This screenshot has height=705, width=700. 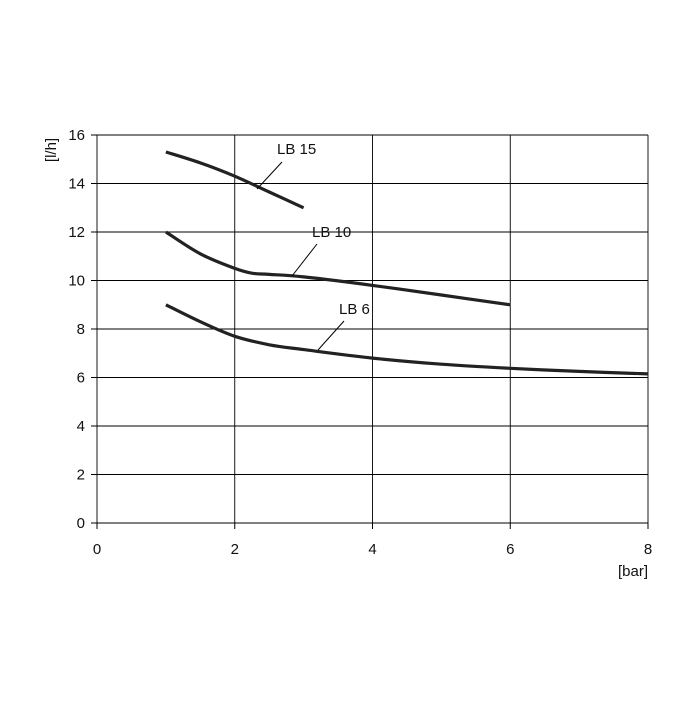 What do you see at coordinates (81, 329) in the screenshot?
I see `y-tick-label: 8` at bounding box center [81, 329].